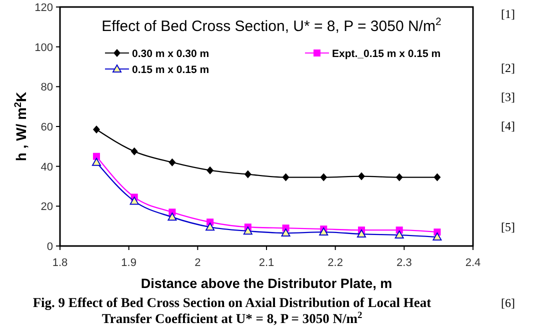  What do you see at coordinates (171, 70) in the screenshot?
I see `legend-label: 0.15 m x 0.15 m` at bounding box center [171, 70].